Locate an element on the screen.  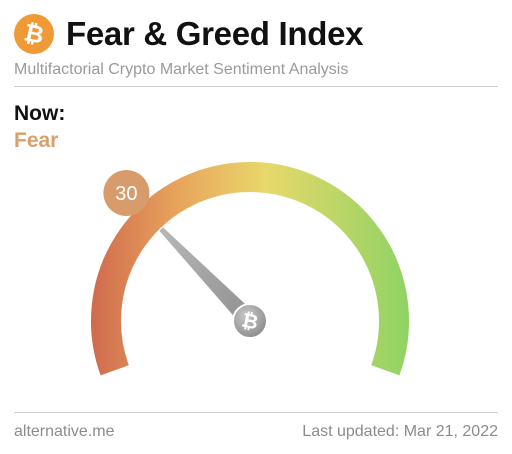
source-link: alternative.me is located at coordinates (64, 431).